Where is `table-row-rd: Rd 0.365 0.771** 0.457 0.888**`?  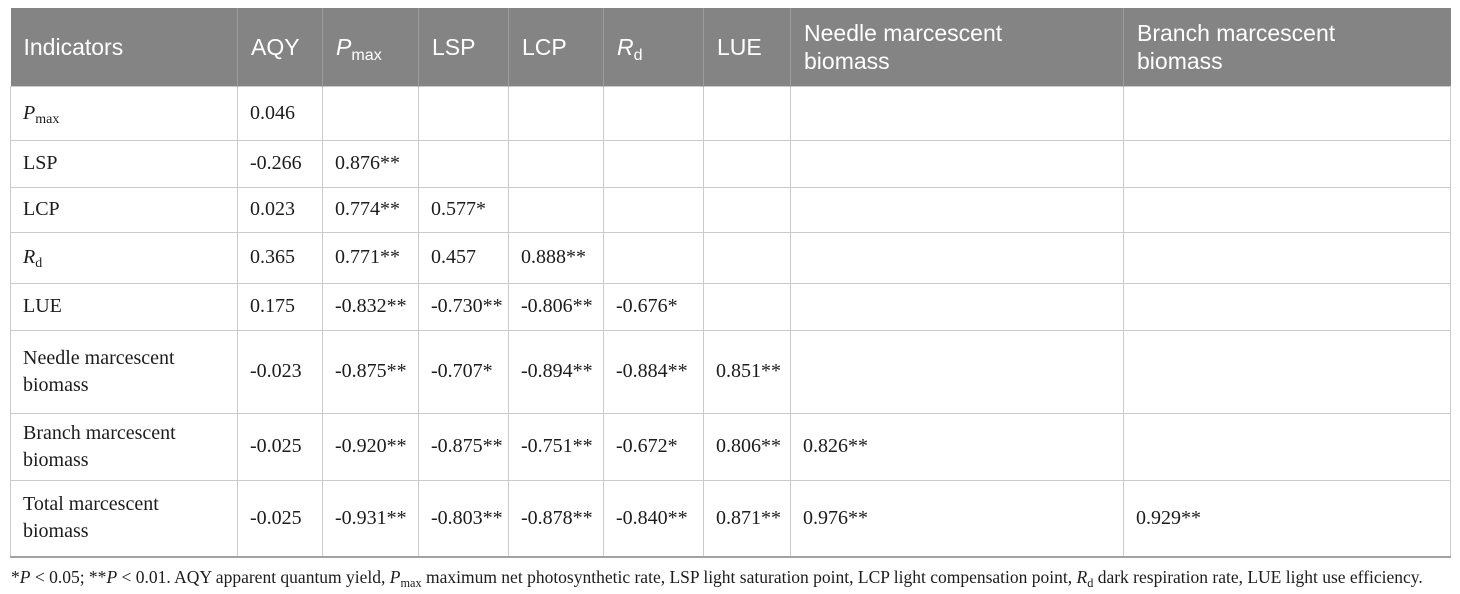 table-row-rd: Rd 0.365 0.771** 0.457 0.888** is located at coordinates (730, 257).